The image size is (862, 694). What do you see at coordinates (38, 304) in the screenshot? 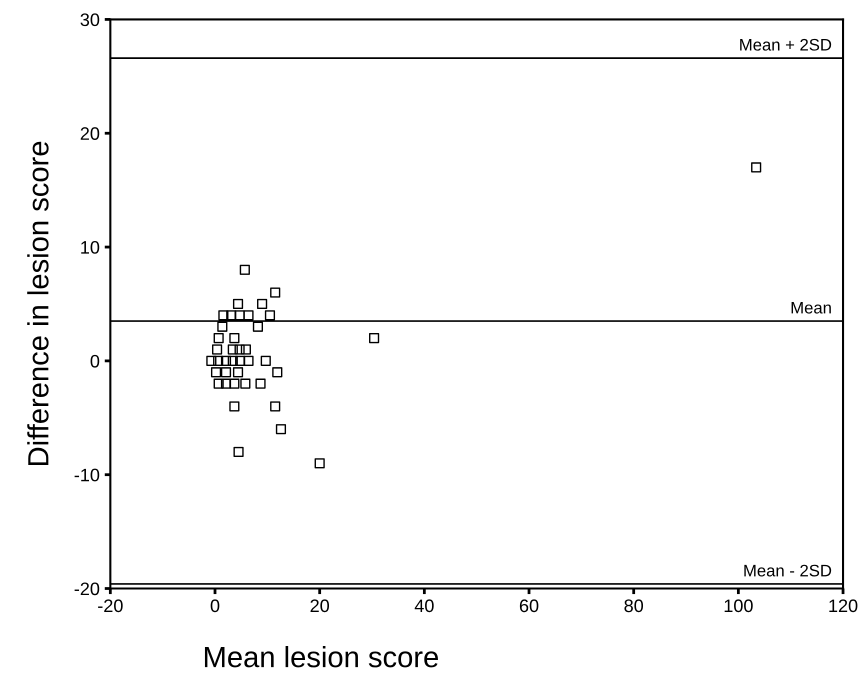
I see `y-axis-title: Difference in lesion score` at bounding box center [38, 304].